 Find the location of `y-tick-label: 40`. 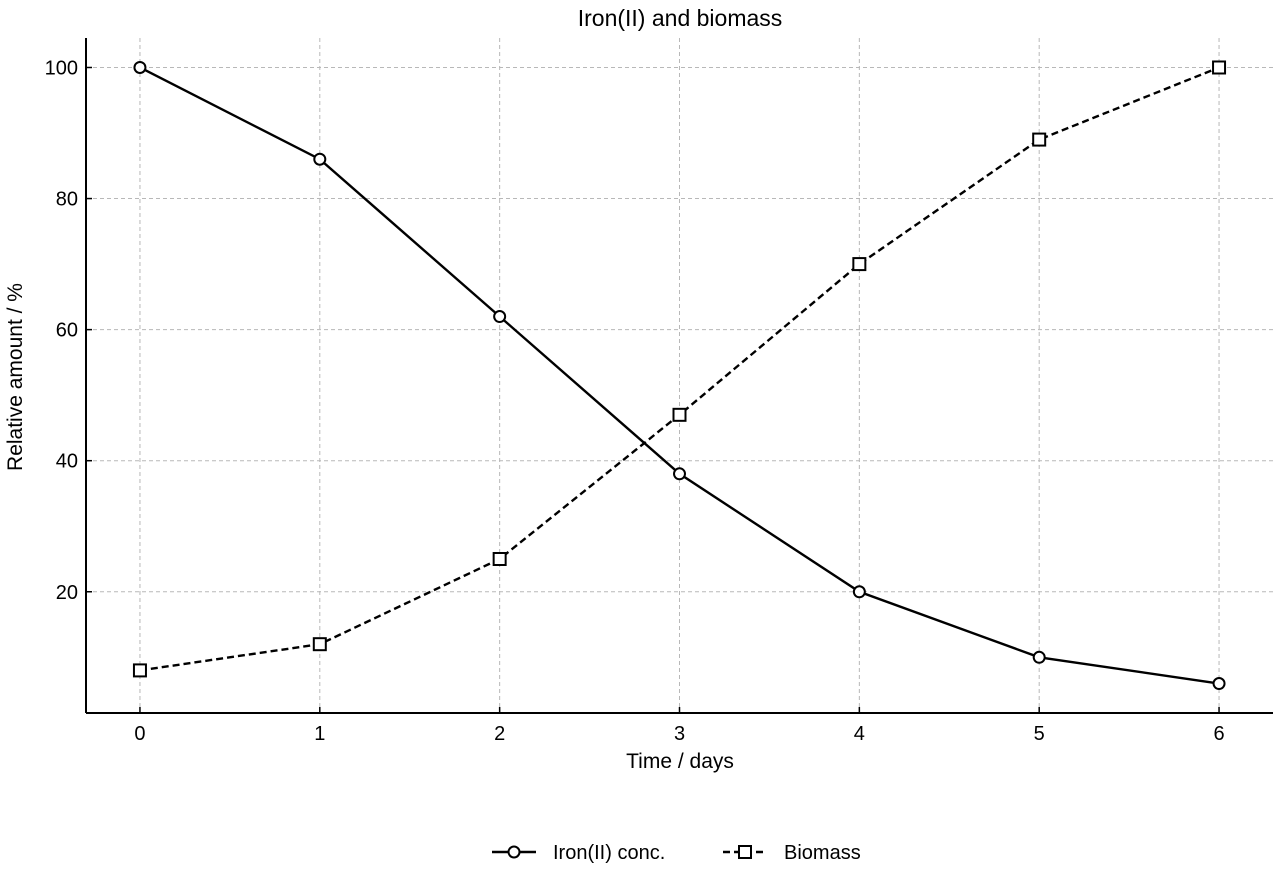

y-tick-label: 40 is located at coordinates (67, 462).